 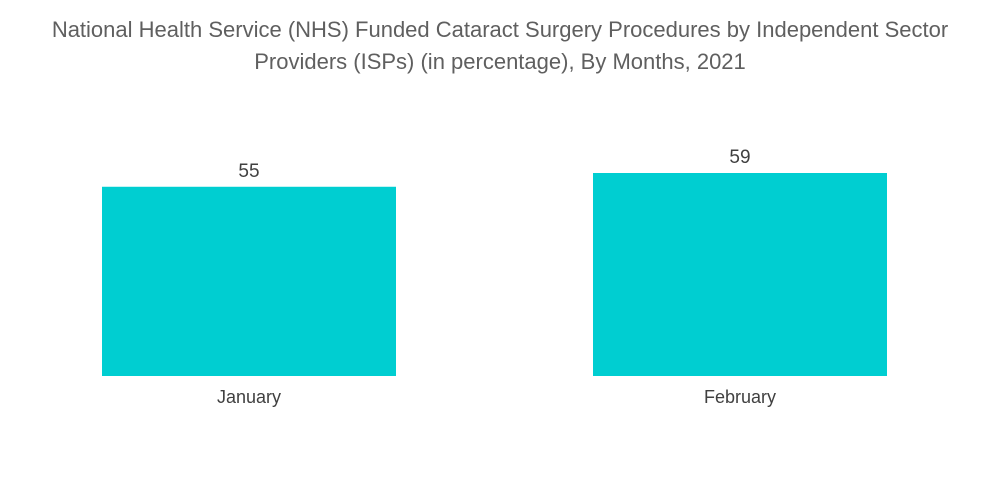 What do you see at coordinates (249, 281) in the screenshot?
I see `bar-january` at bounding box center [249, 281].